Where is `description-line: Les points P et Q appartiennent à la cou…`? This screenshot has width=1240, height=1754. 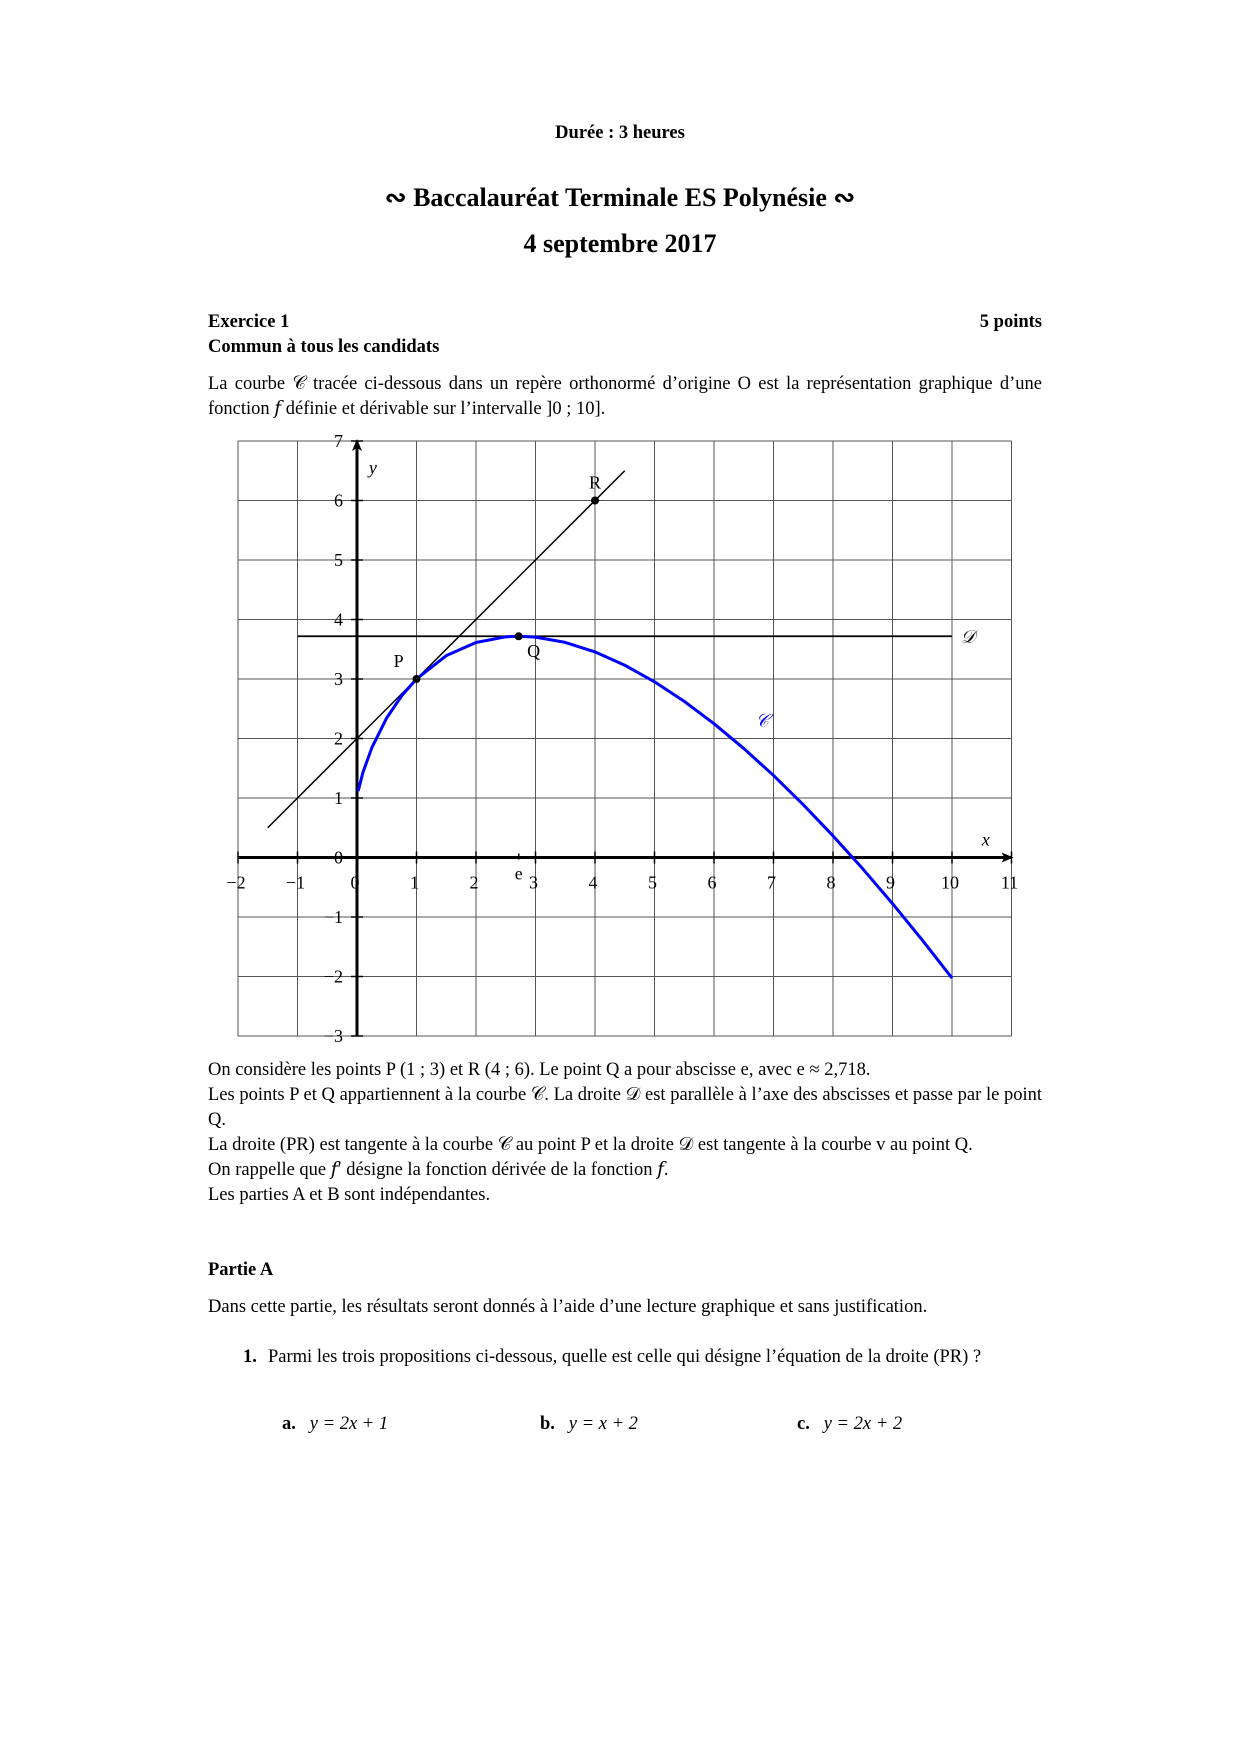 description-line: Les points P et Q appartiennent à la cou… is located at coordinates (625, 1107).